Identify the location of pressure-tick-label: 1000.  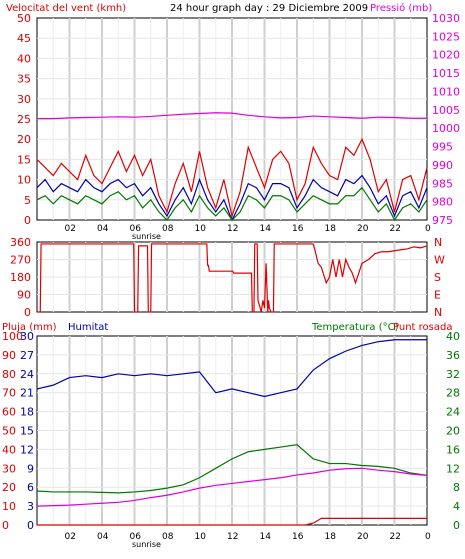
(446, 128).